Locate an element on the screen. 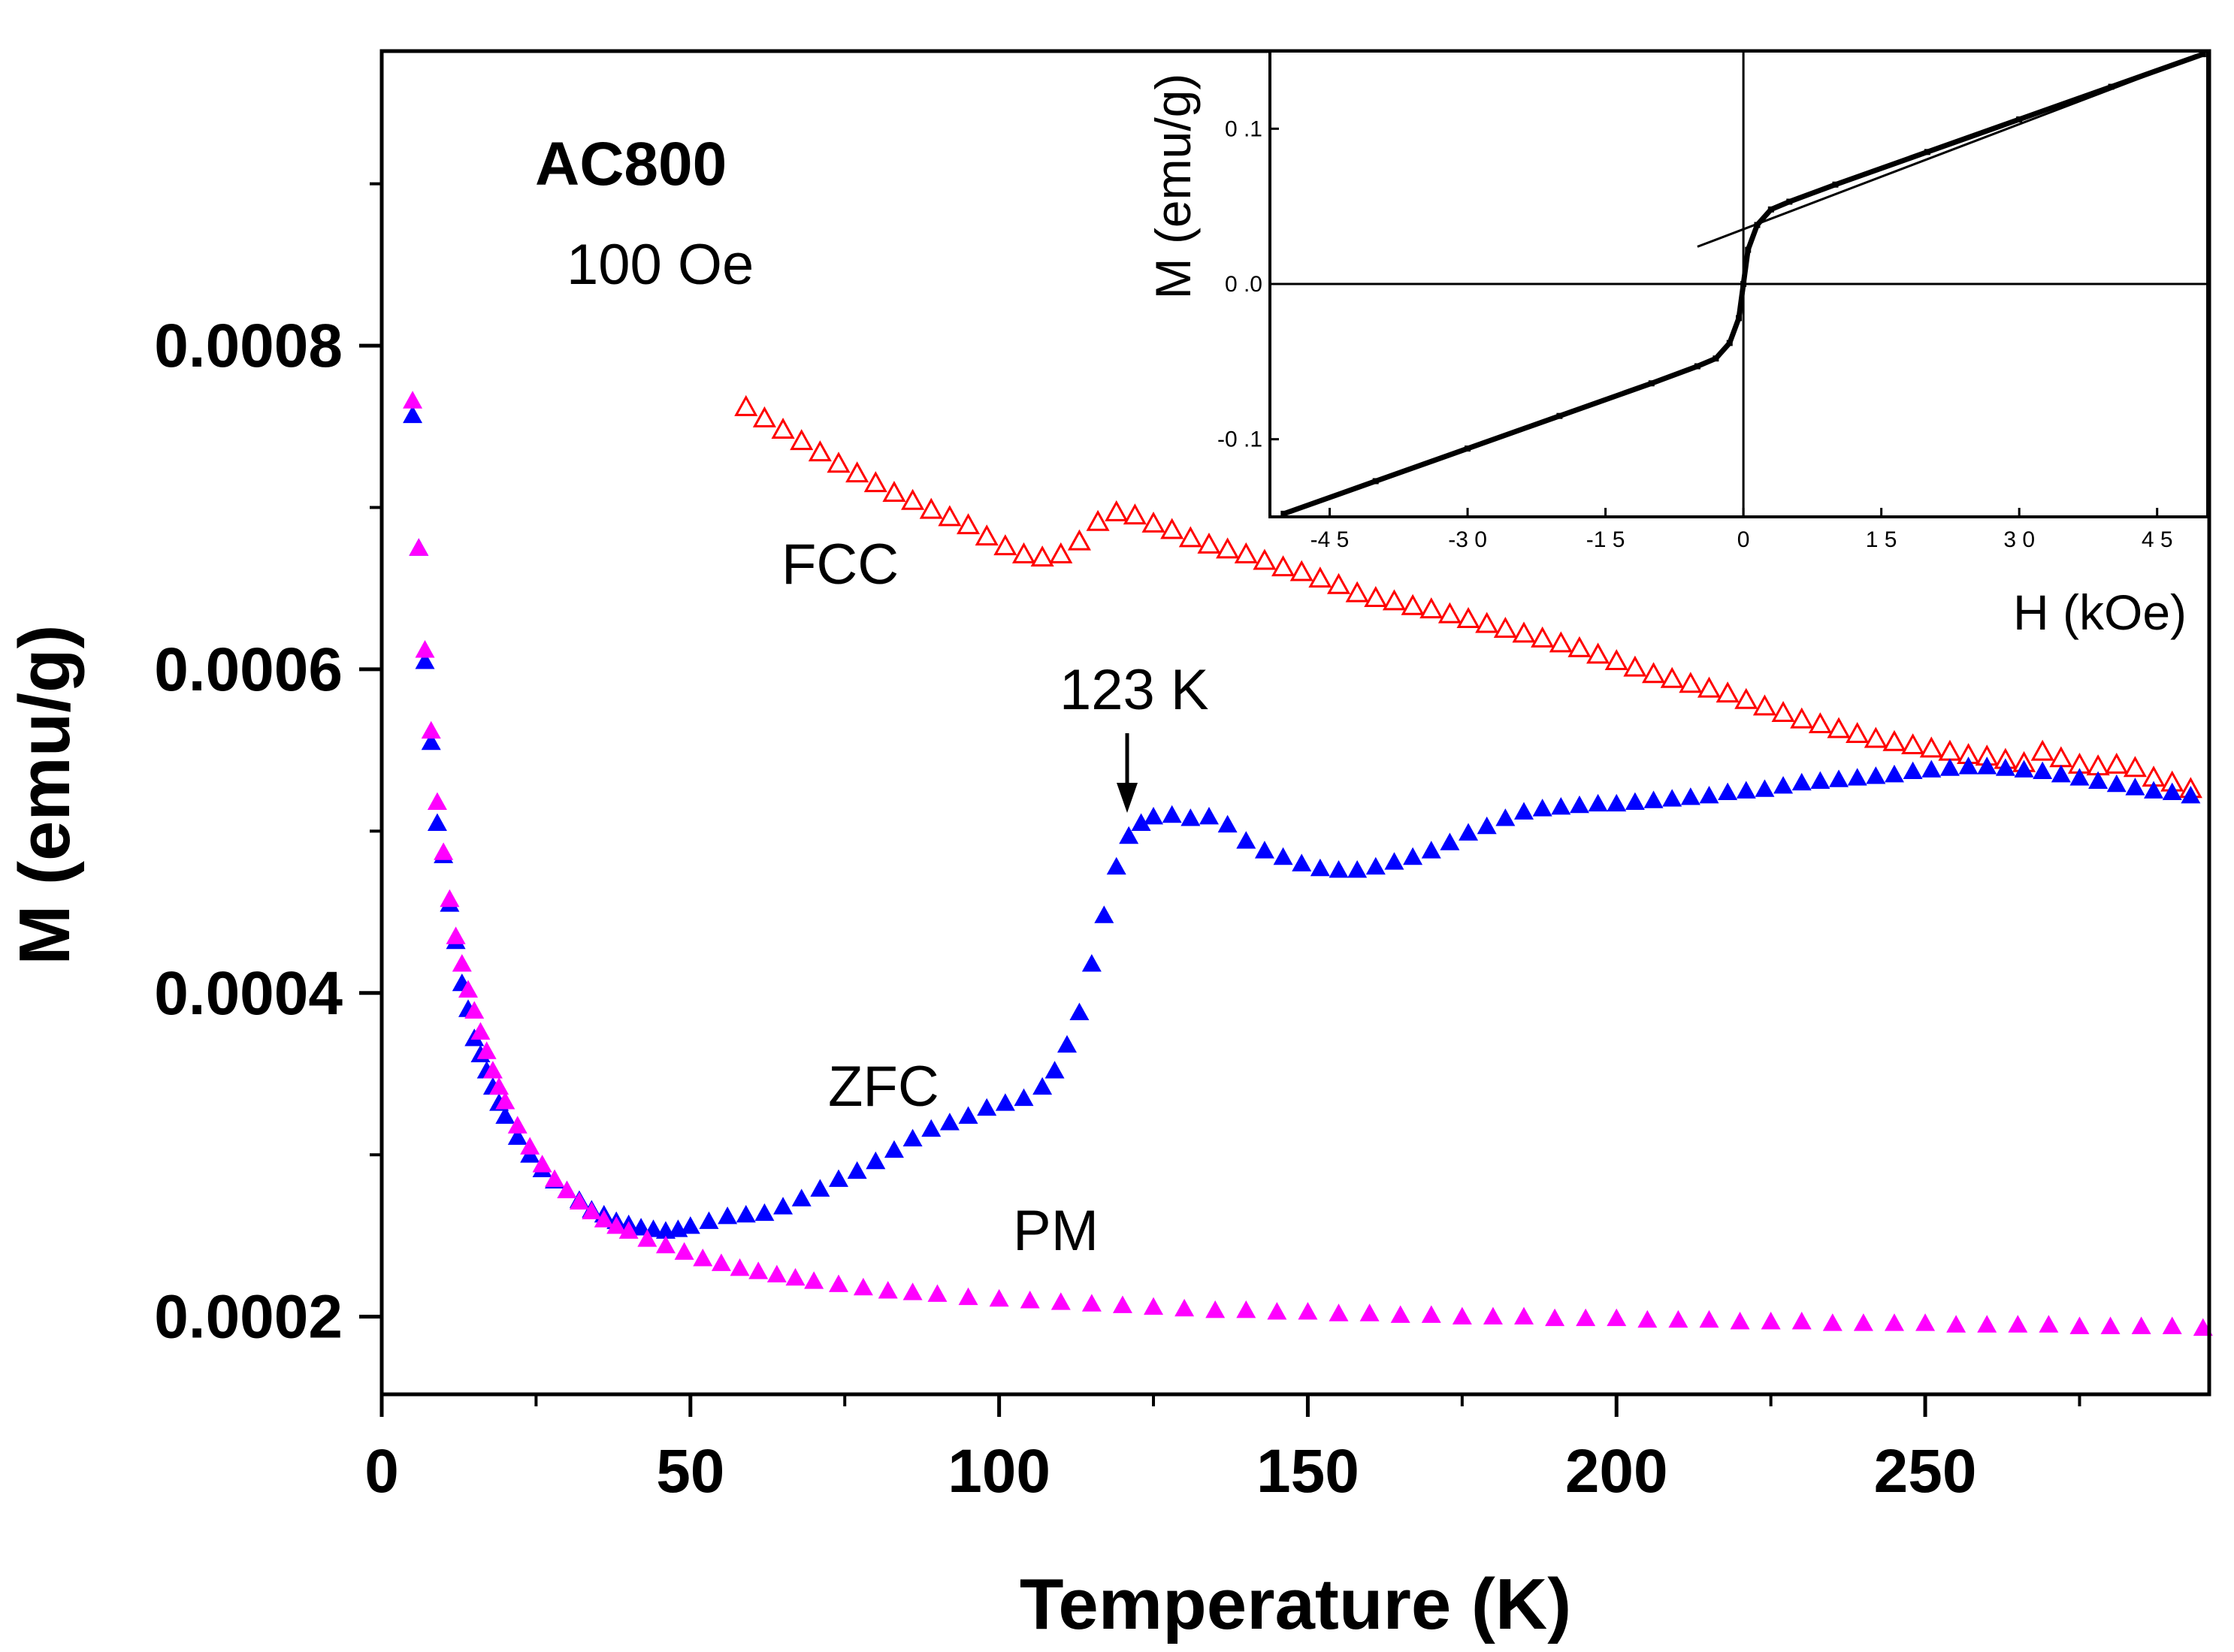 Image resolution: width=2234 pixels, height=1652 pixels. inset-x-tick-label: 1 5 is located at coordinates (1881, 539).